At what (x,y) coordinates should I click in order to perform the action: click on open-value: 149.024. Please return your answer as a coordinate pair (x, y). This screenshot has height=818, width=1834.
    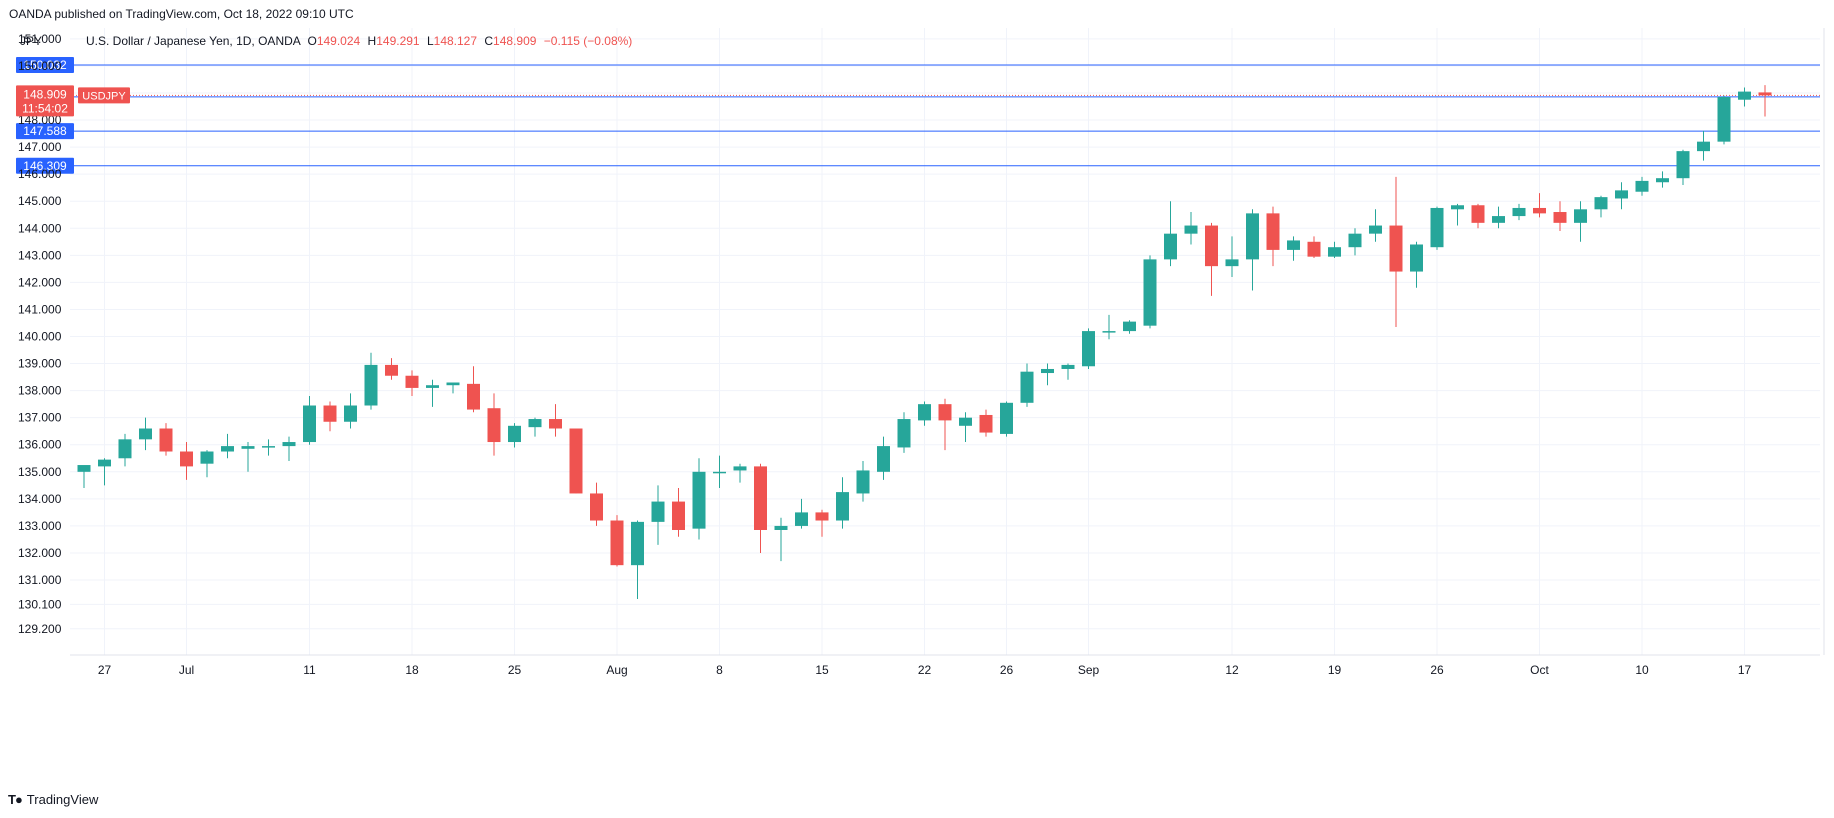
    Looking at the image, I should click on (339, 41).